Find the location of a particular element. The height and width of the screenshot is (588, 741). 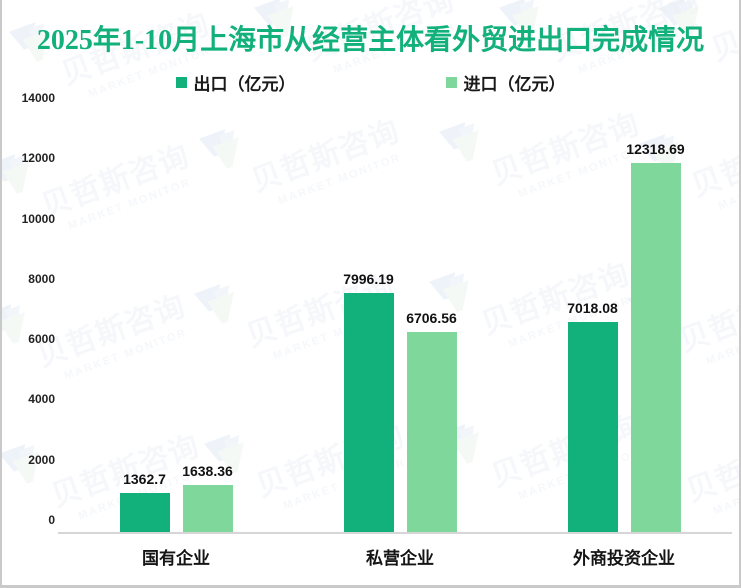

bar-export: 1362.7 is located at coordinates (144, 502).